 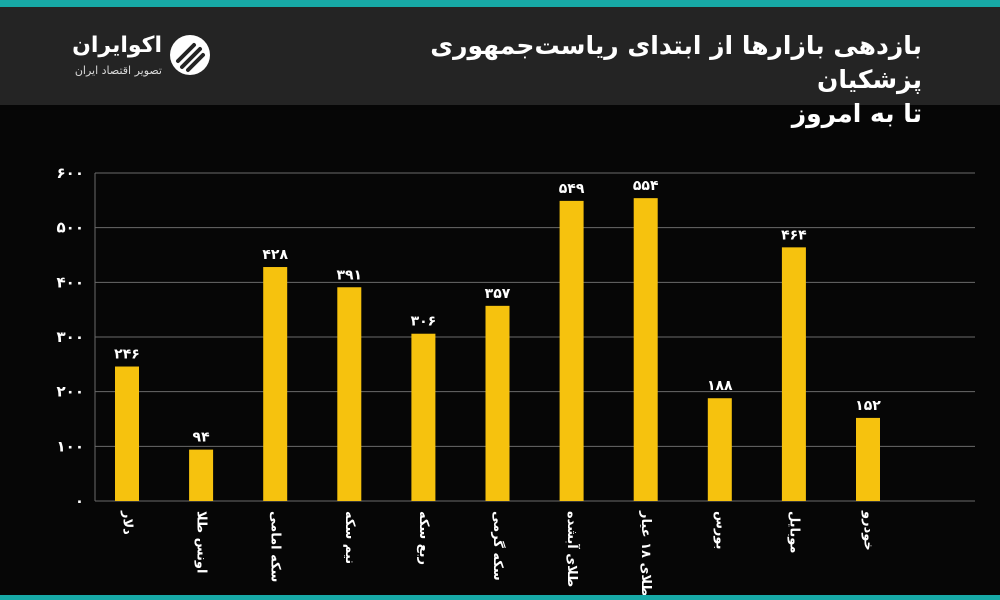 I want to click on category-label: سکه گرمی, so click(x=498, y=546).